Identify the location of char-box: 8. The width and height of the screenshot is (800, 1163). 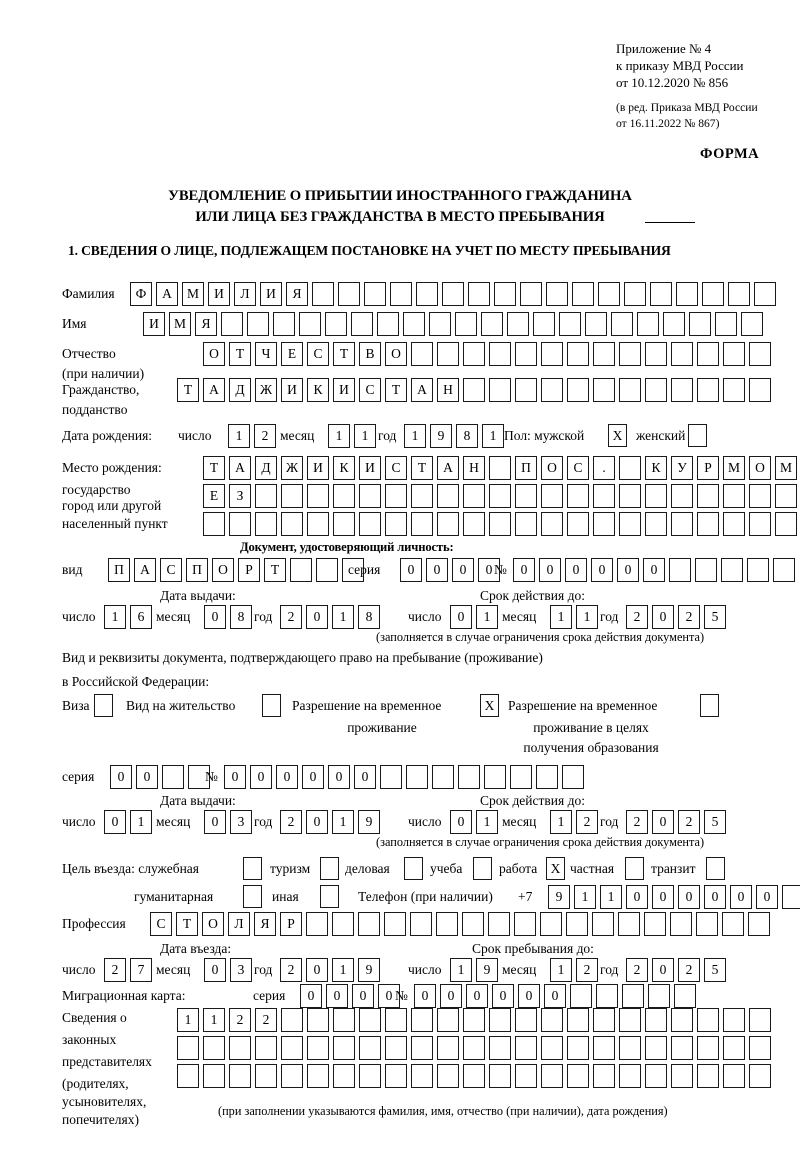
(369, 617).